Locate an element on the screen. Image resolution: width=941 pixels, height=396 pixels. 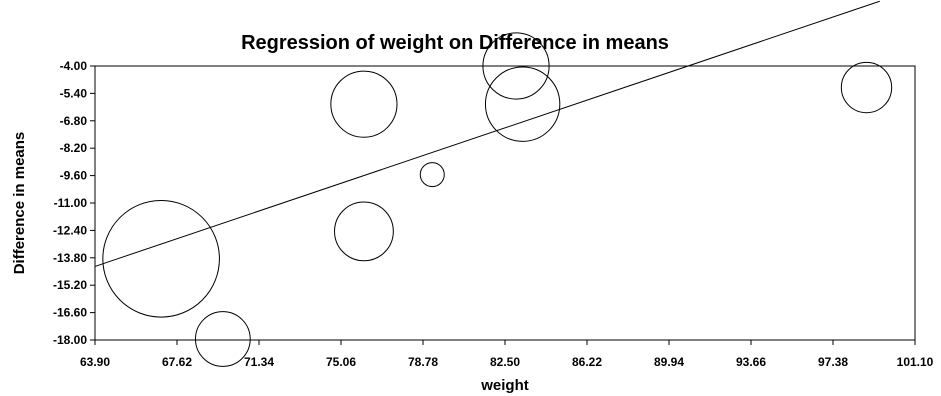
y-axis-title: Difference in means is located at coordinates (19, 203).